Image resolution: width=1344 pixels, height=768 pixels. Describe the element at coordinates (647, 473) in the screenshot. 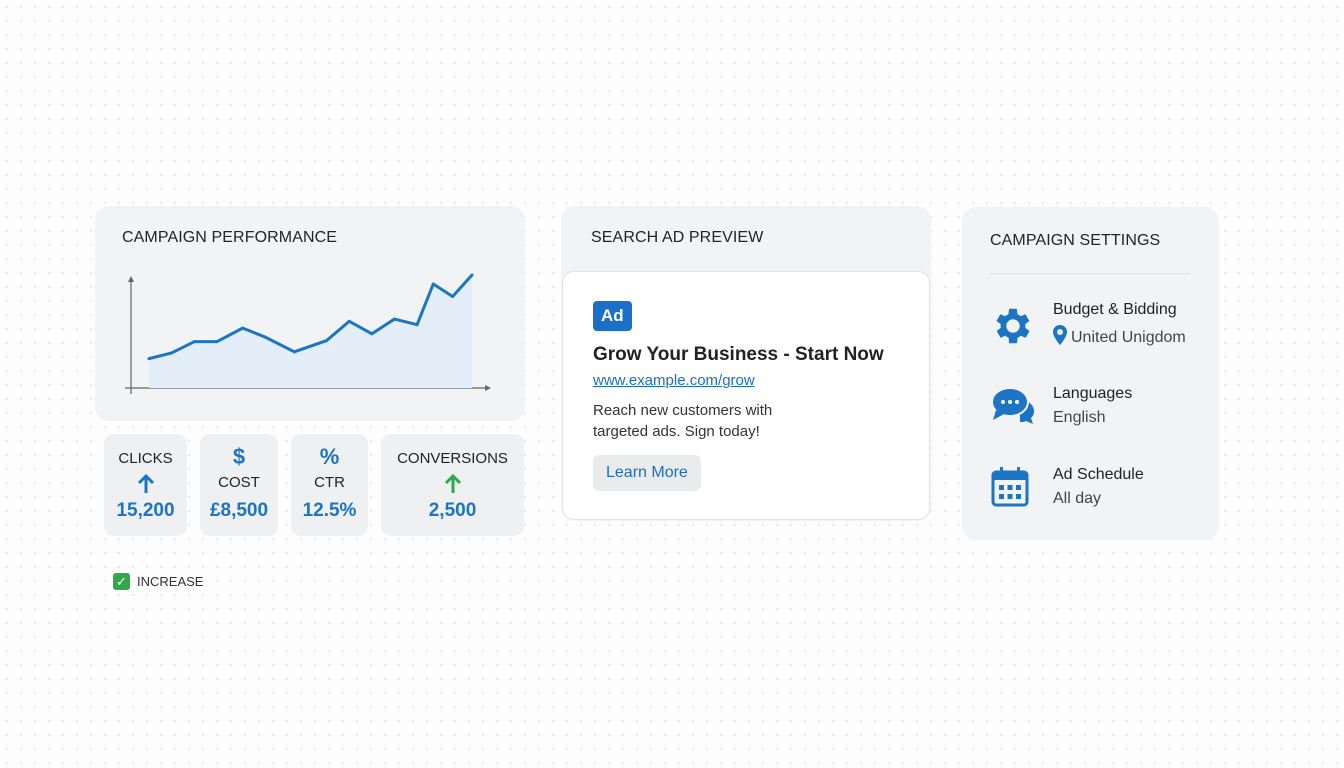

I see `learn-more-button: Learn More` at that location.